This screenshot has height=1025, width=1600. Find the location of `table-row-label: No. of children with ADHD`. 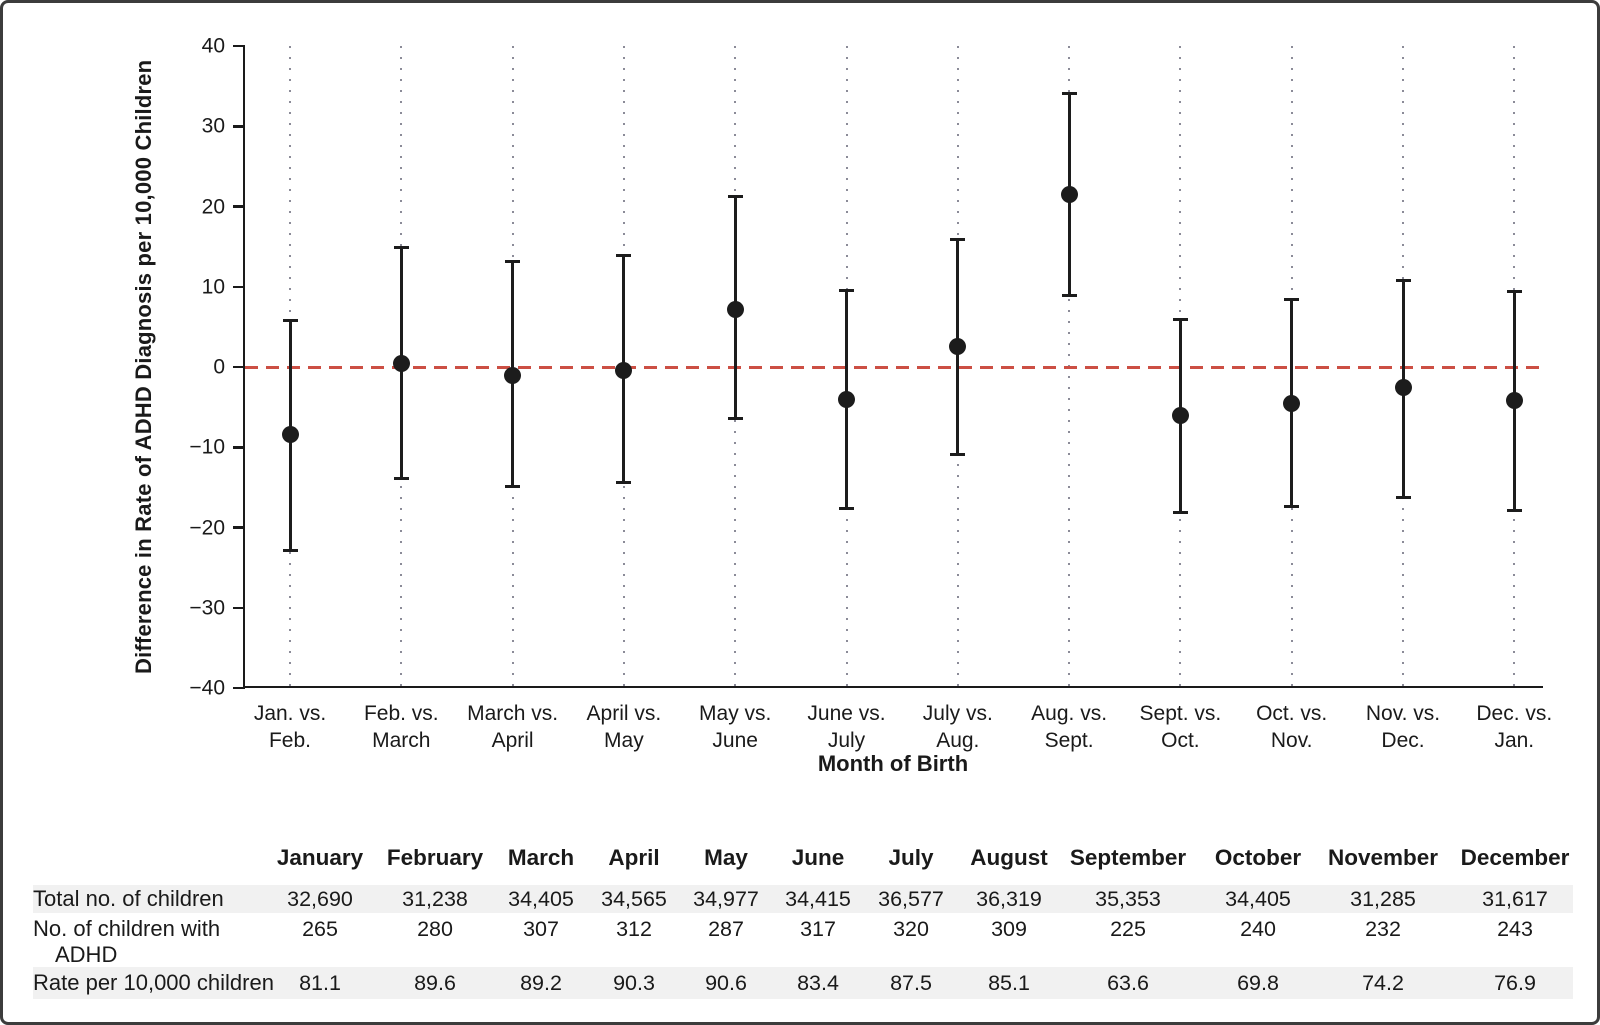

table-row-label: No. of children with ADHD is located at coordinates (127, 941).